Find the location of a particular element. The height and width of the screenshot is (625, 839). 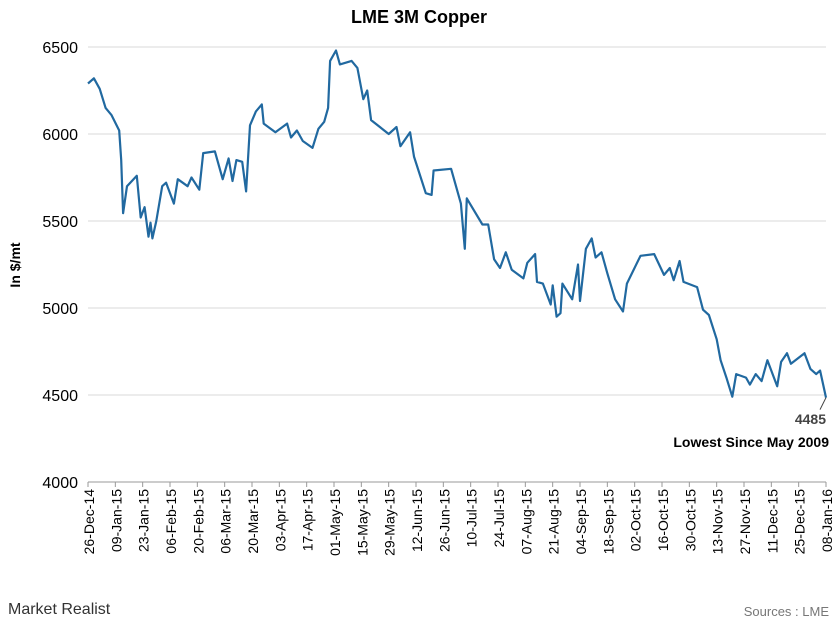

x-tick-label: 01-May-15 is located at coordinates (335, 522).